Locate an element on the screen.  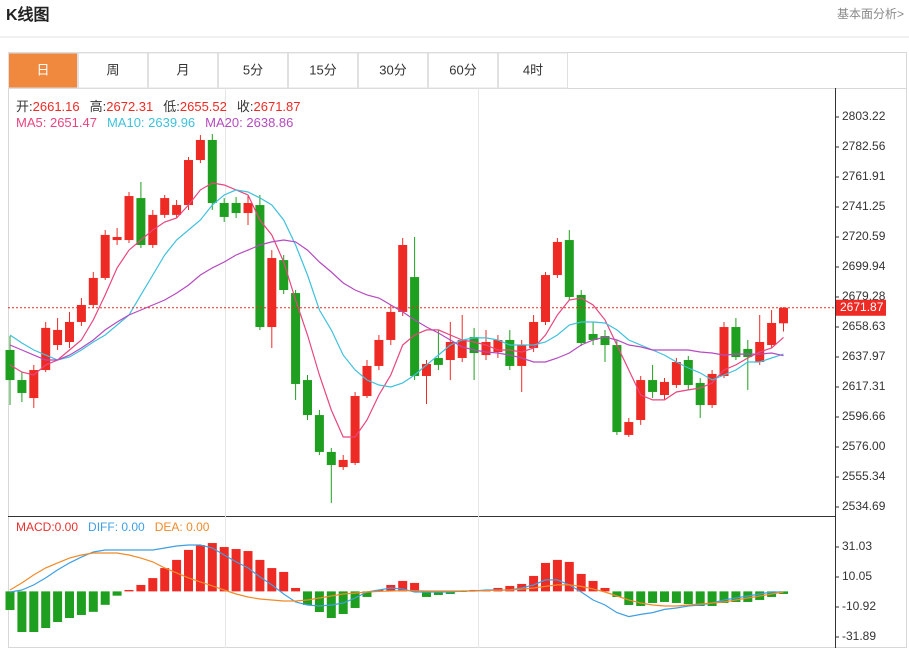
legend-value: 2639.96 is located at coordinates (172, 122).